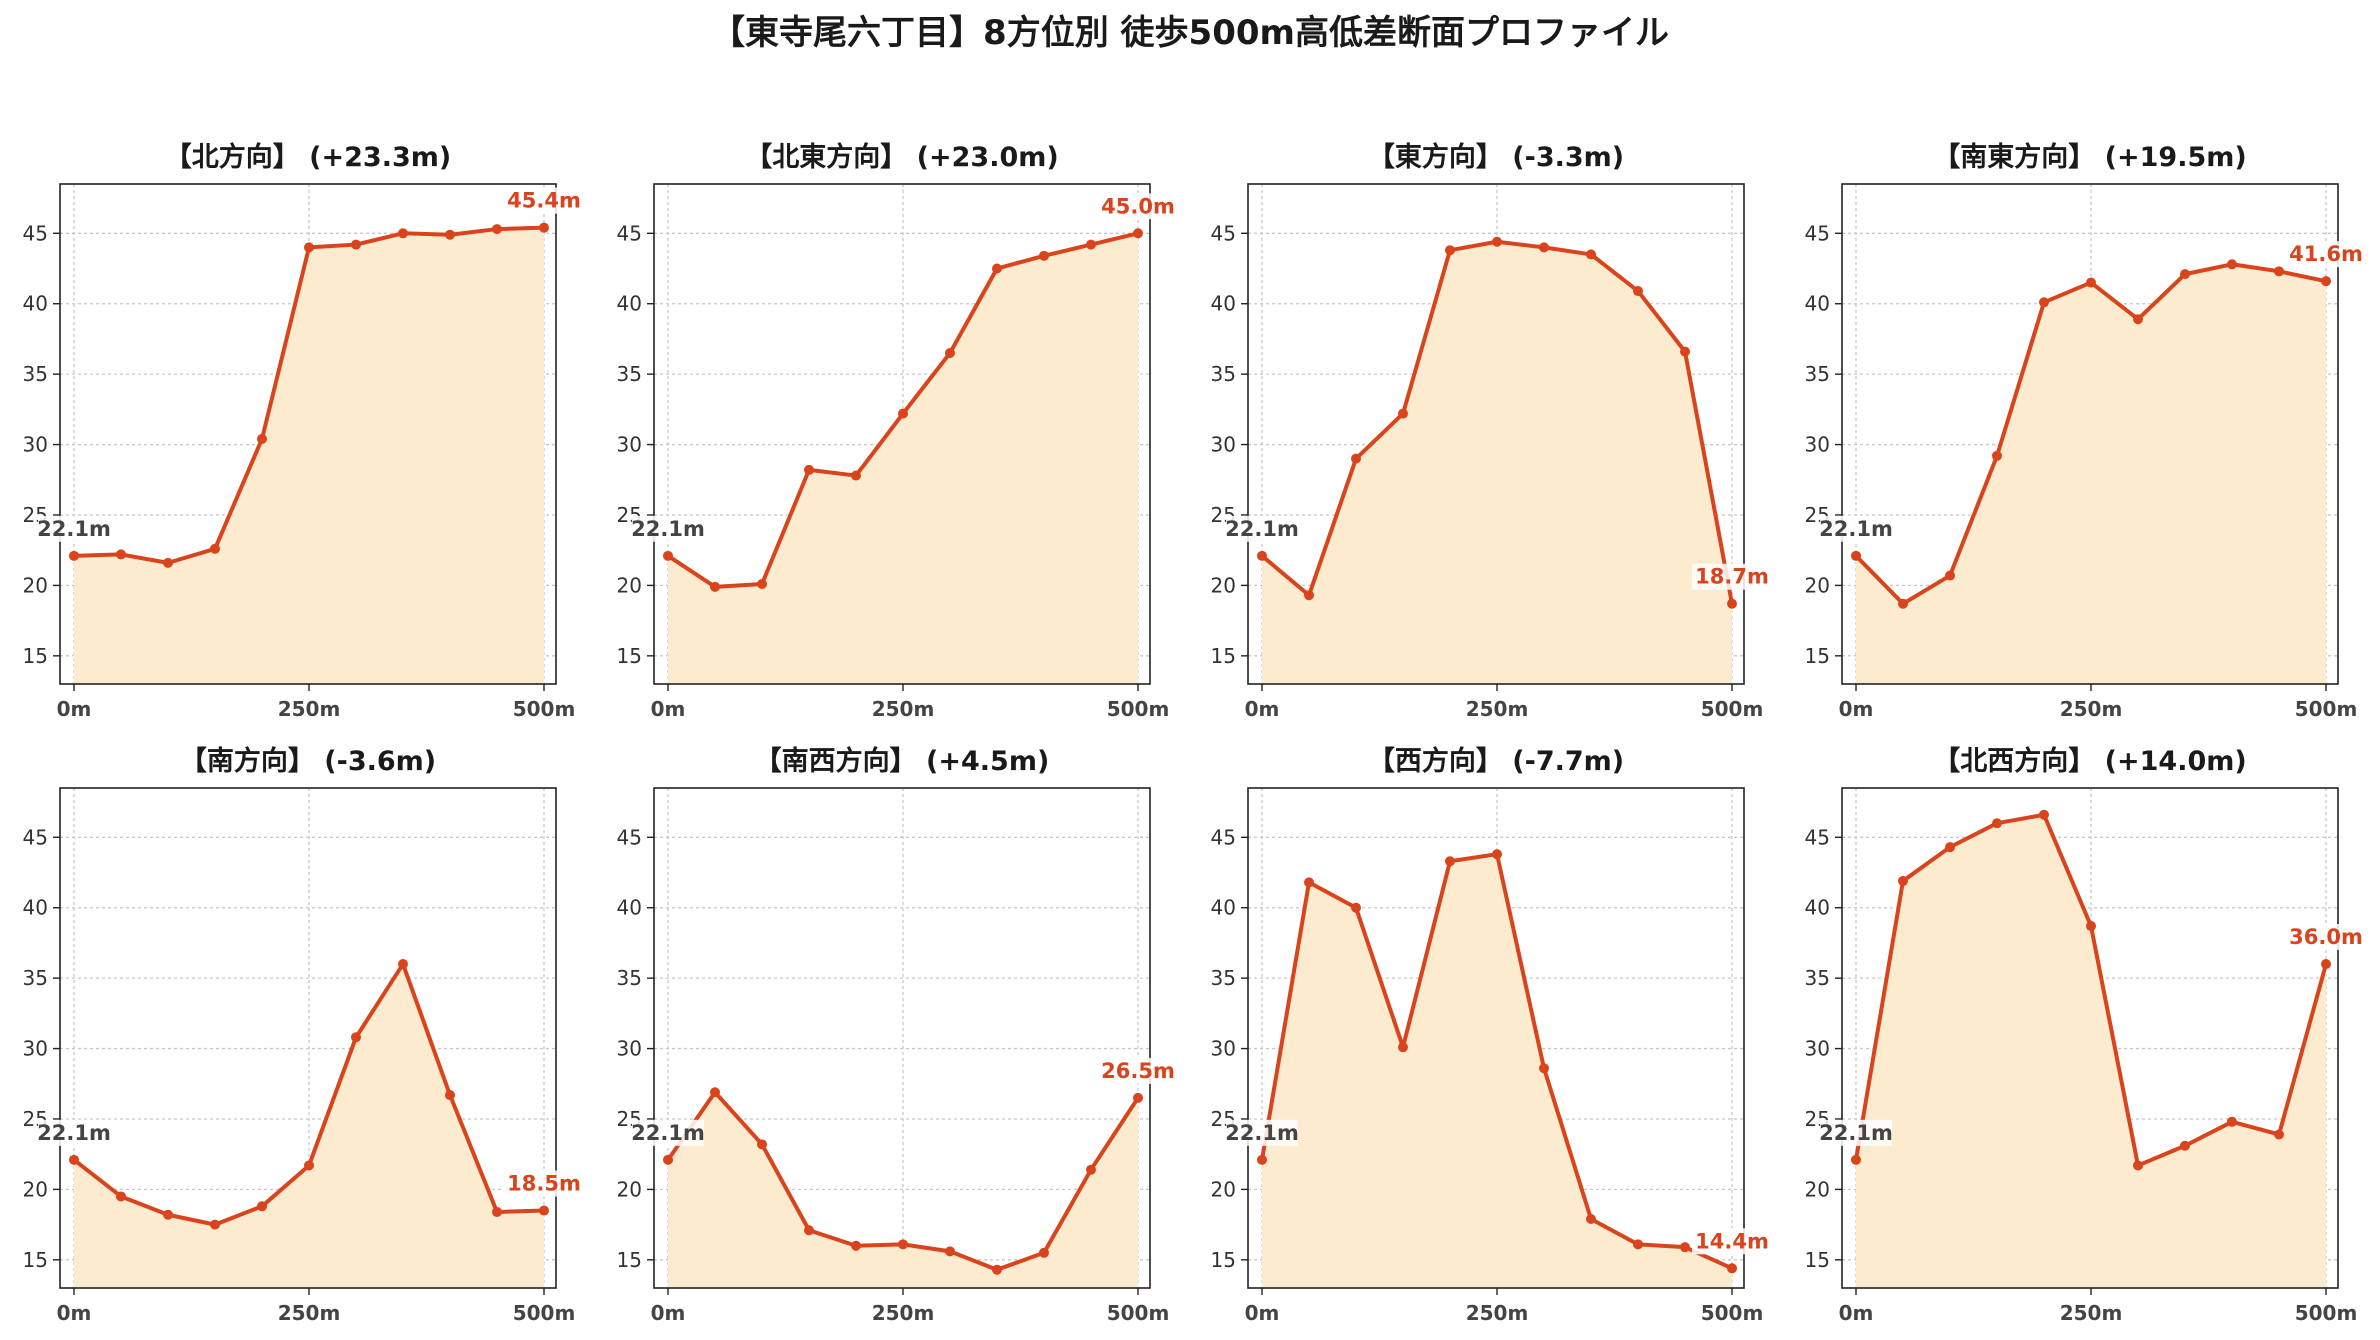 This screenshot has width=2380, height=1340. What do you see at coordinates (308, 761) in the screenshot?
I see `panel-title: 【南方向】 (-3.6m)` at bounding box center [308, 761].